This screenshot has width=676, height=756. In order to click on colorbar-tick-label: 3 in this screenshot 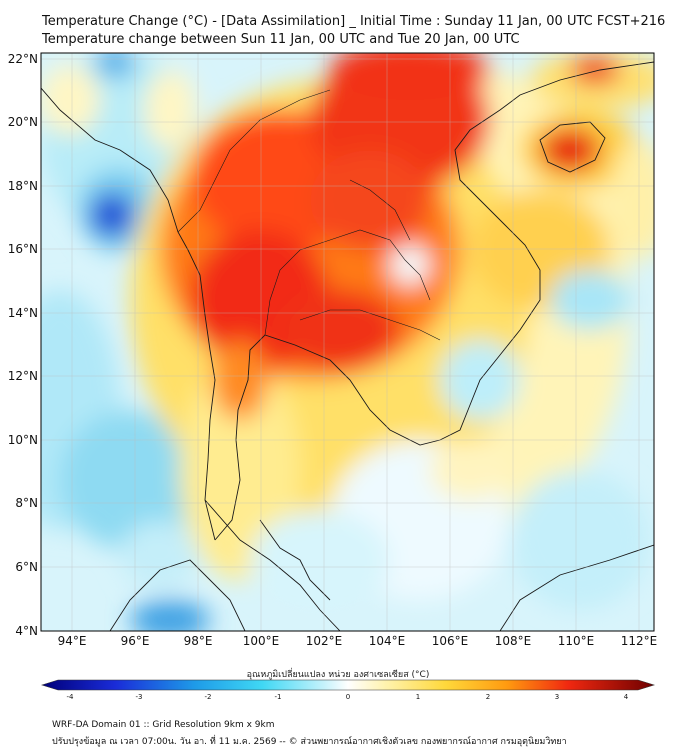, I will do `click(557, 696)`.